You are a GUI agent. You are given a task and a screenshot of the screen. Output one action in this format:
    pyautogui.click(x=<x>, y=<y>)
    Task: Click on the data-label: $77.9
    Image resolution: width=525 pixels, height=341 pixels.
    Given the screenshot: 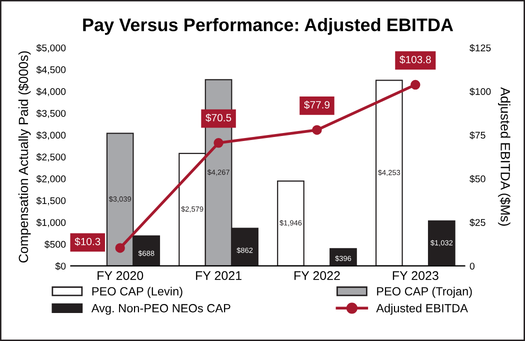 What is the action you would take?
    pyautogui.click(x=317, y=105)
    